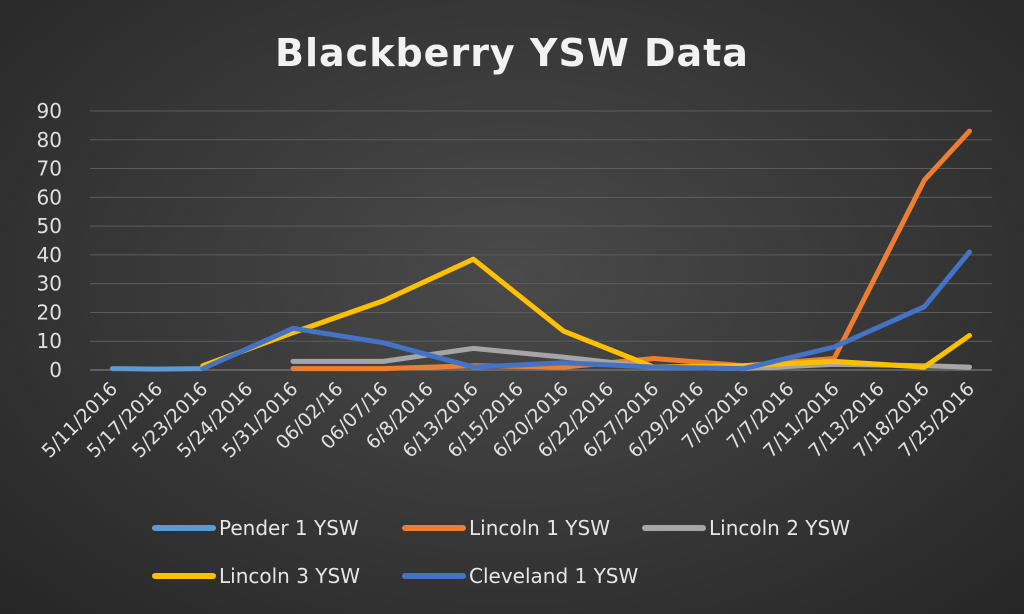 Image resolution: width=1024 pixels, height=614 pixels. I want to click on series-line-lincoln-3-ysw, so click(586, 313).